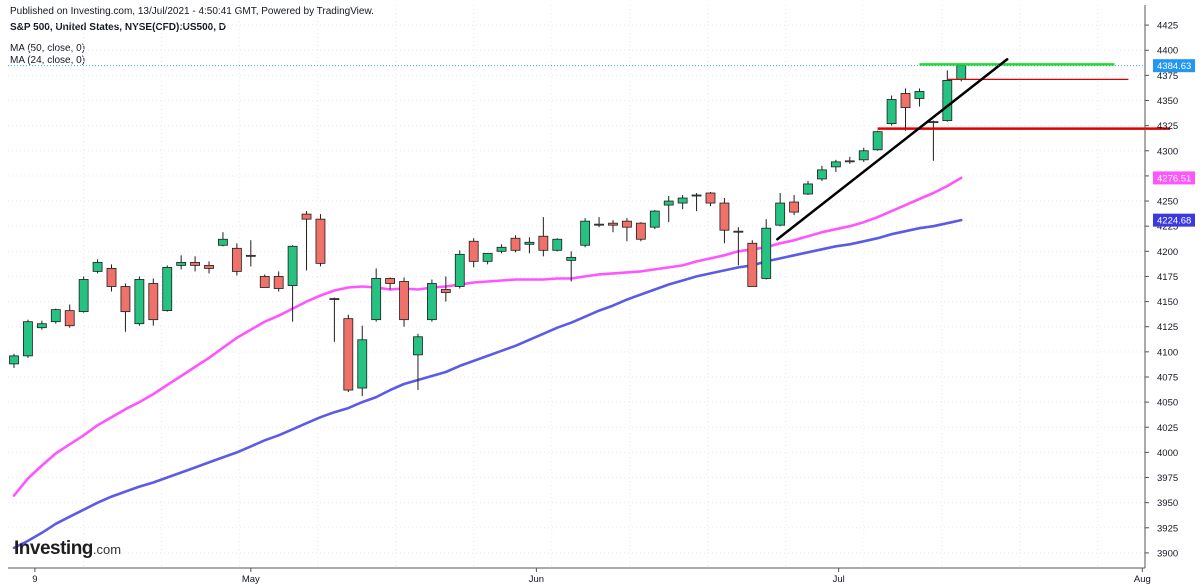 Image resolution: width=1200 pixels, height=586 pixels. Describe the element at coordinates (1167, 352) in the screenshot. I see `y-tick-label: 4100` at that location.